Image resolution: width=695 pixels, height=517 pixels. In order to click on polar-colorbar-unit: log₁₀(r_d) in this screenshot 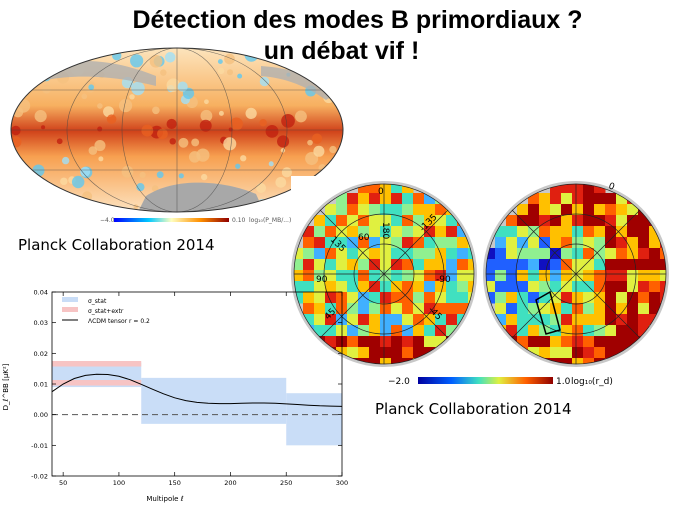, I will do `click(592, 382)`.